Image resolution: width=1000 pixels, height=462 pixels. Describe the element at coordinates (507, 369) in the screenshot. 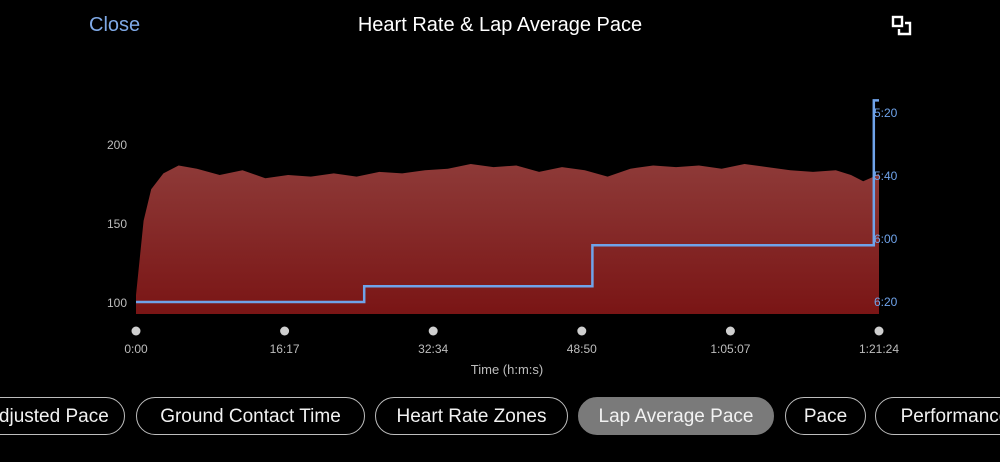

I see `x-axis-title: Time (h:m:s)` at that location.